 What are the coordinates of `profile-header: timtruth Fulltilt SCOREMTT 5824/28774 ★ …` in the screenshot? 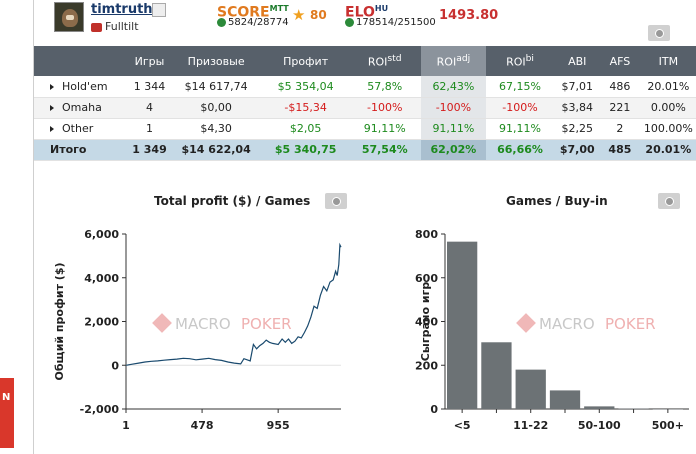 It's located at (365, 22).